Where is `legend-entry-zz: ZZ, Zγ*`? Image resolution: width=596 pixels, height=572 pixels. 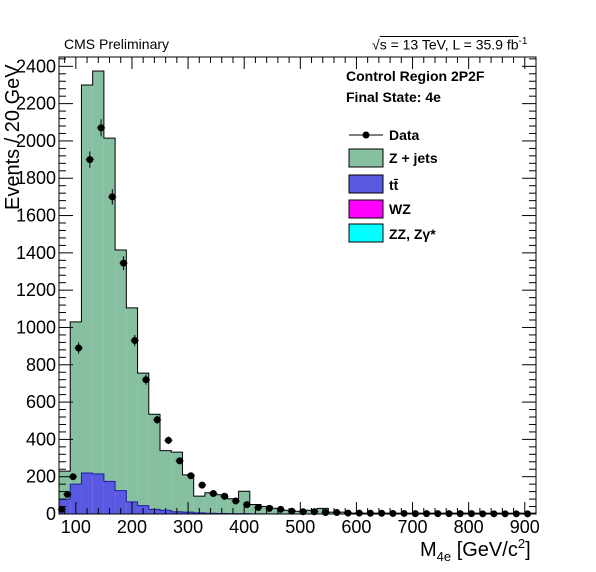 legend-entry-zz: ZZ, Zγ* is located at coordinates (392, 233).